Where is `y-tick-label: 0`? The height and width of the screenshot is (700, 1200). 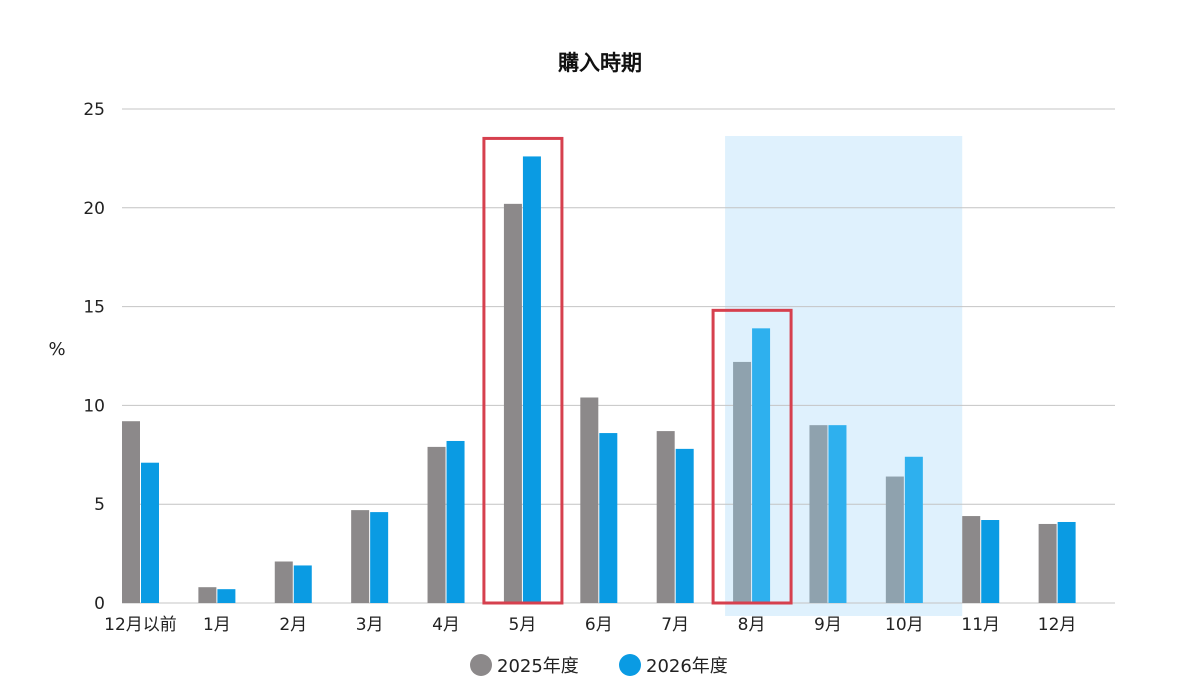 y-tick-label: 0 is located at coordinates (99, 604).